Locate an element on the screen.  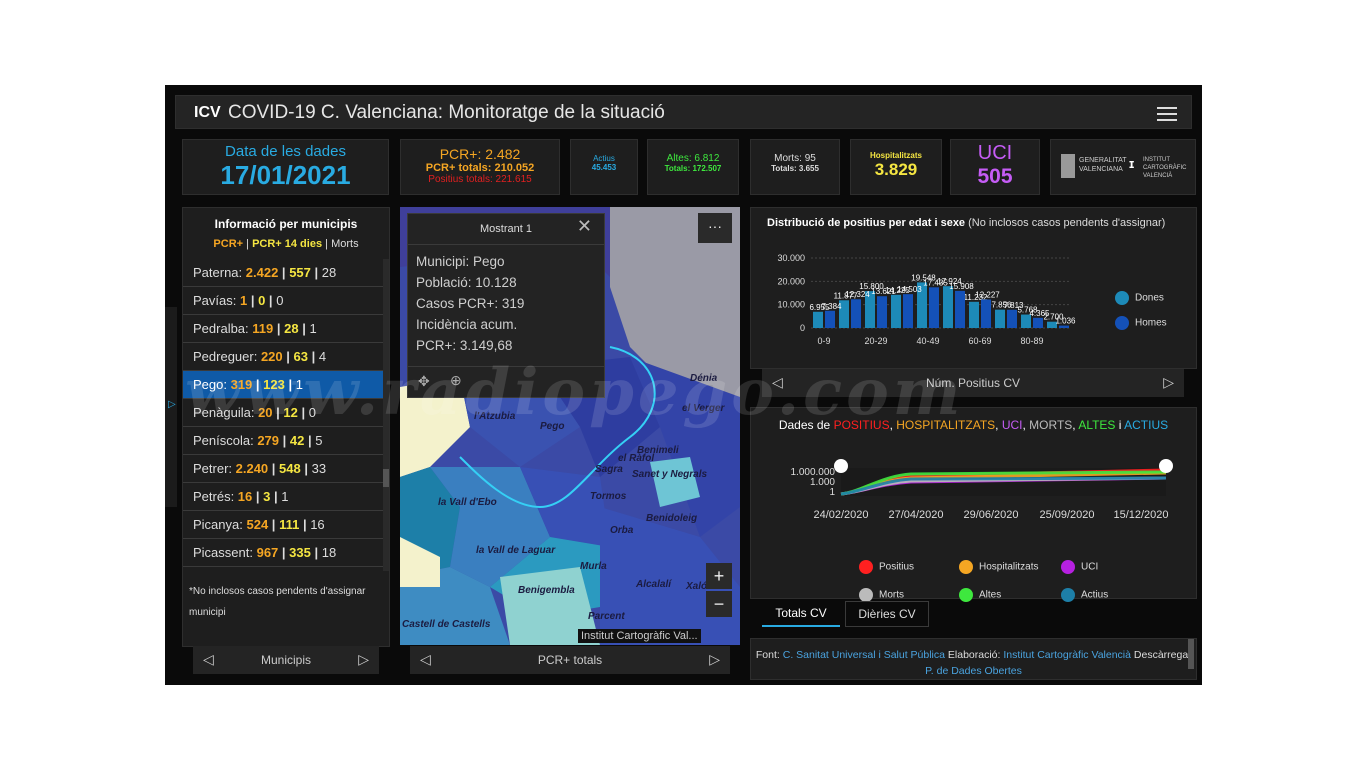
legend-label: UCI is located at coordinates (1090, 567).